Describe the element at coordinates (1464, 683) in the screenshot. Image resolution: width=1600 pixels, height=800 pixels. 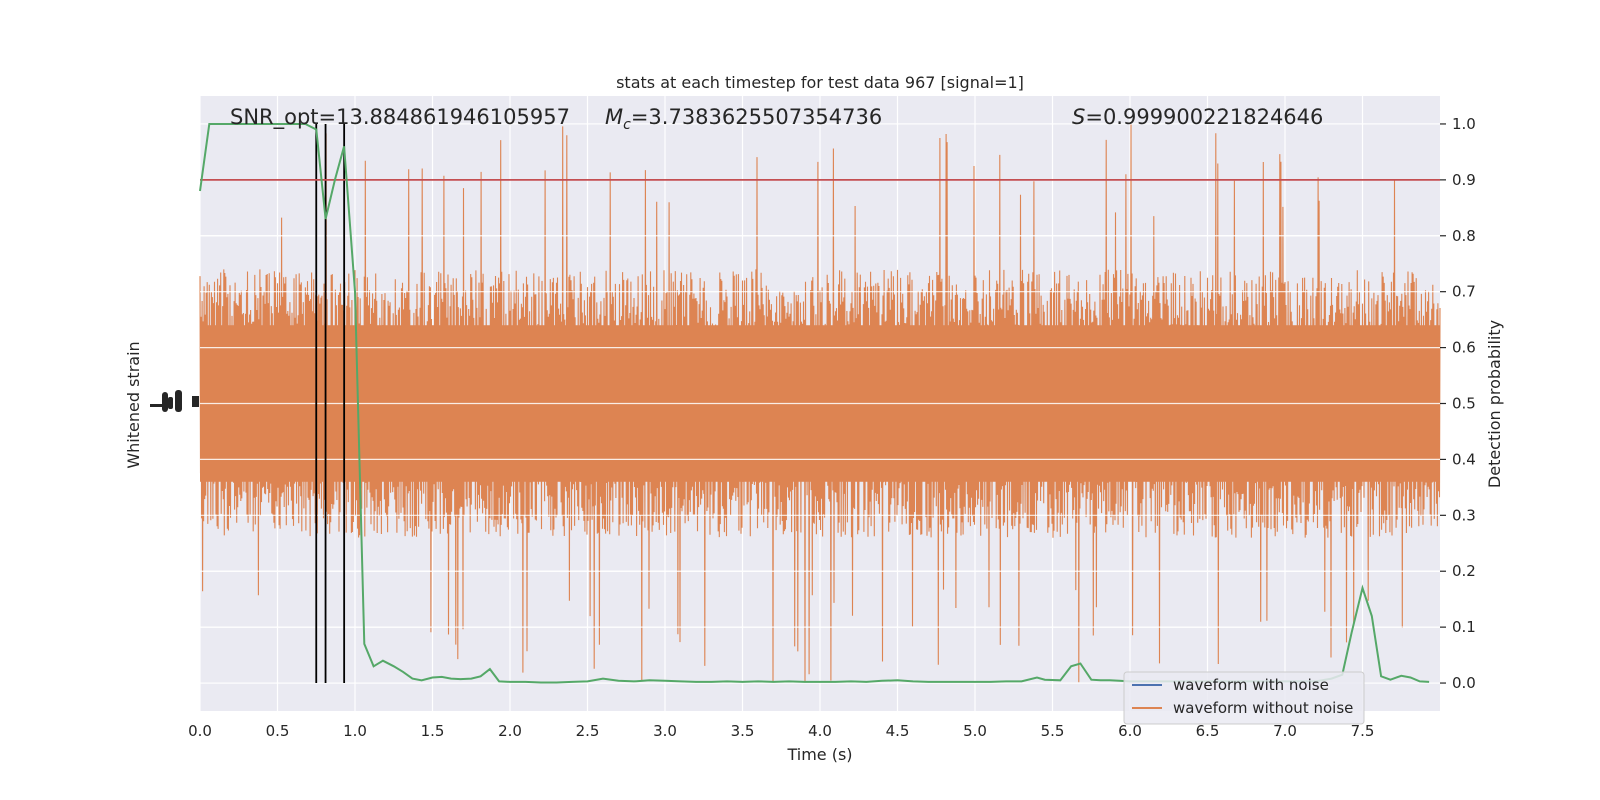
I see `y-tick-label: 0.0` at that location.